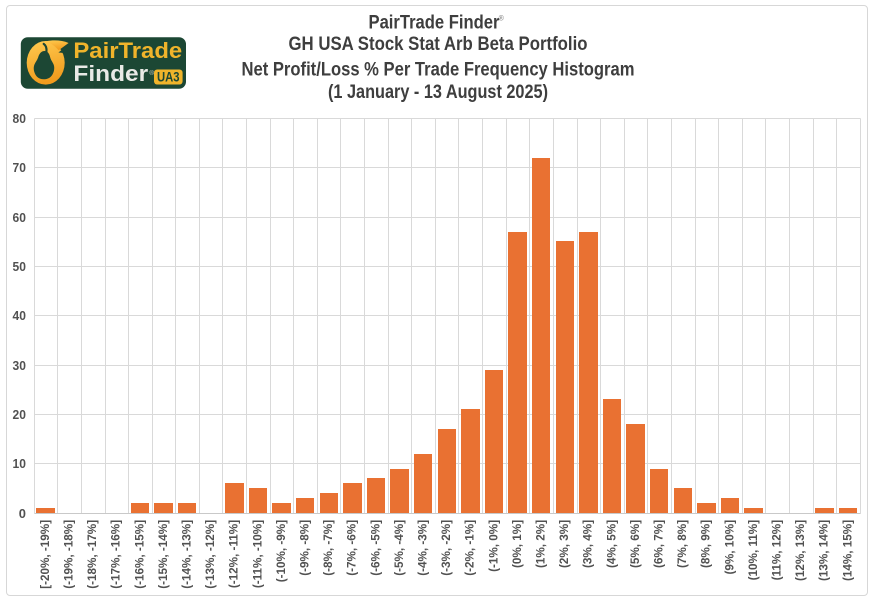 The width and height of the screenshot is (872, 609). I want to click on svg-text: PairTrade, so click(127, 50).